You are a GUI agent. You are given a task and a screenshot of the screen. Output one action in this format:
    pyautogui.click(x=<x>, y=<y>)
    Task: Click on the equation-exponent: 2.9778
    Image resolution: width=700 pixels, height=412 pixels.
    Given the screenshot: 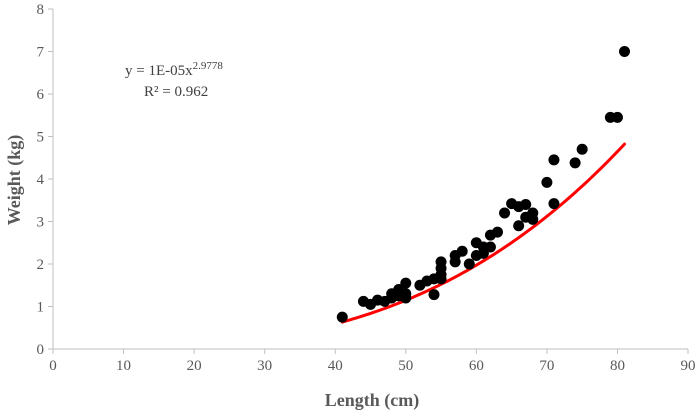 What is the action you would take?
    pyautogui.click(x=208, y=66)
    